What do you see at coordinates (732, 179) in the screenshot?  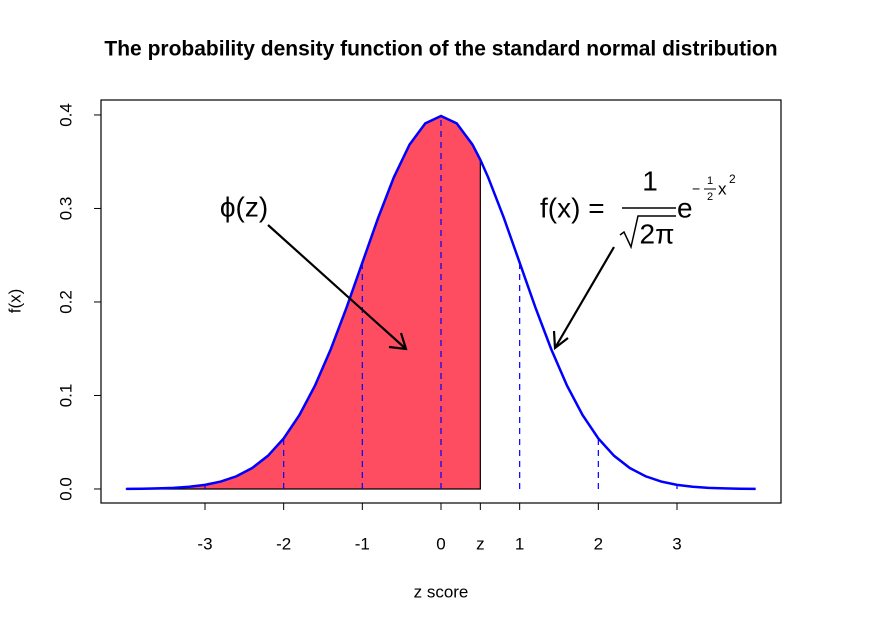 I see `formula-exp-power: 2` at bounding box center [732, 179].